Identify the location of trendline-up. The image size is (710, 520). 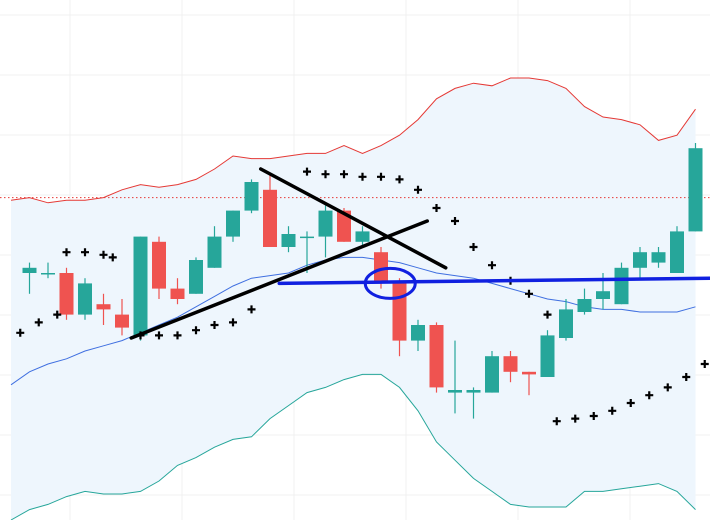
(279, 279).